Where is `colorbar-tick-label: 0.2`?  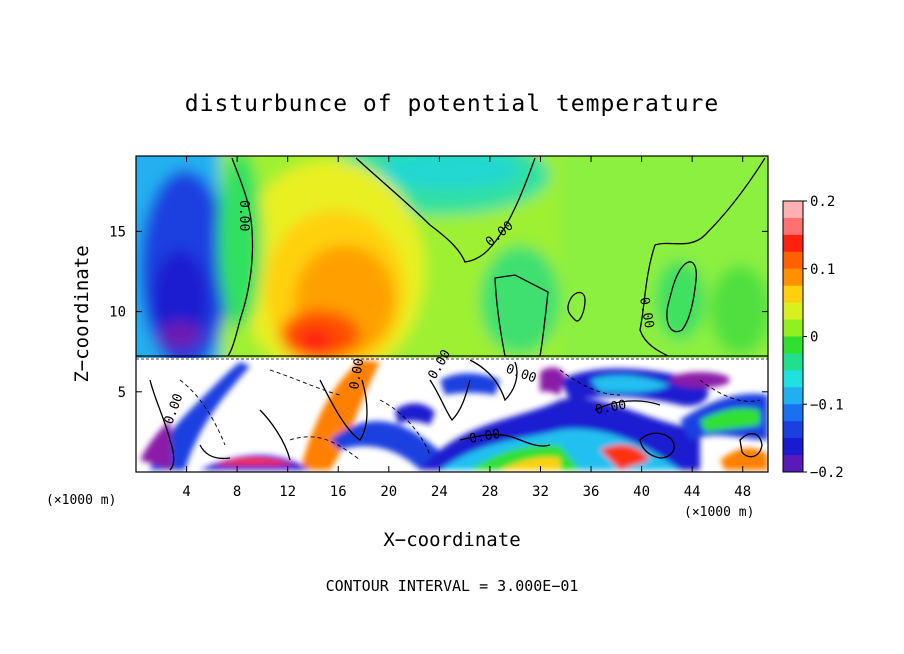 colorbar-tick-label: 0.2 is located at coordinates (822, 202).